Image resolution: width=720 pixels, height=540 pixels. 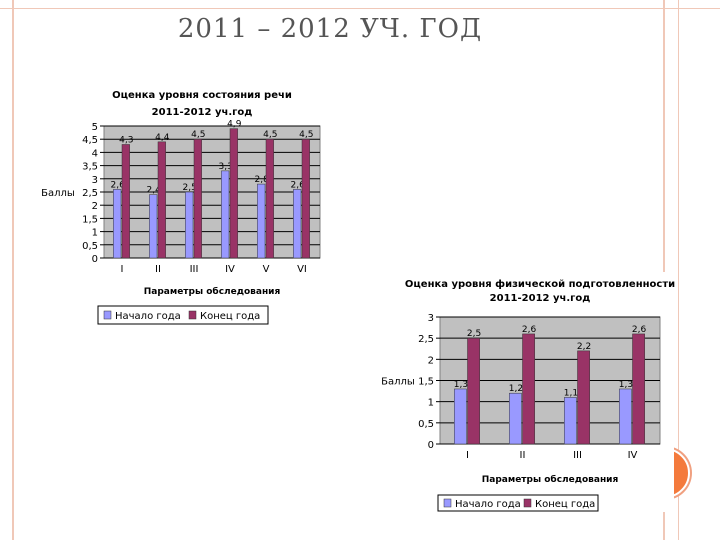 I want to click on y-tick-label: 3,5, so click(x=90, y=167).